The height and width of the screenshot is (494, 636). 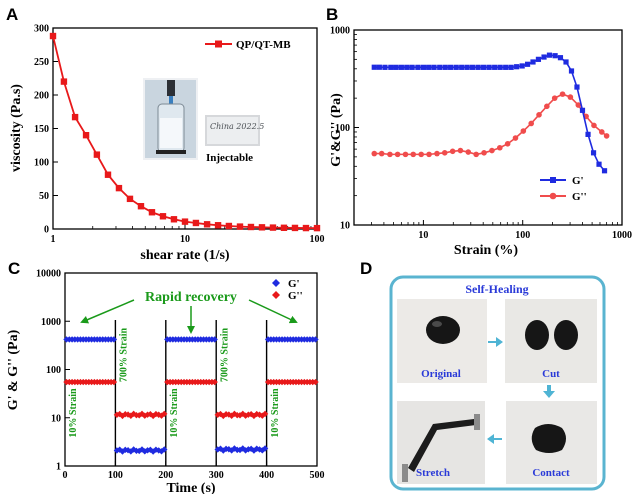 I want to click on panel-letter-a: A, so click(x=12, y=14).